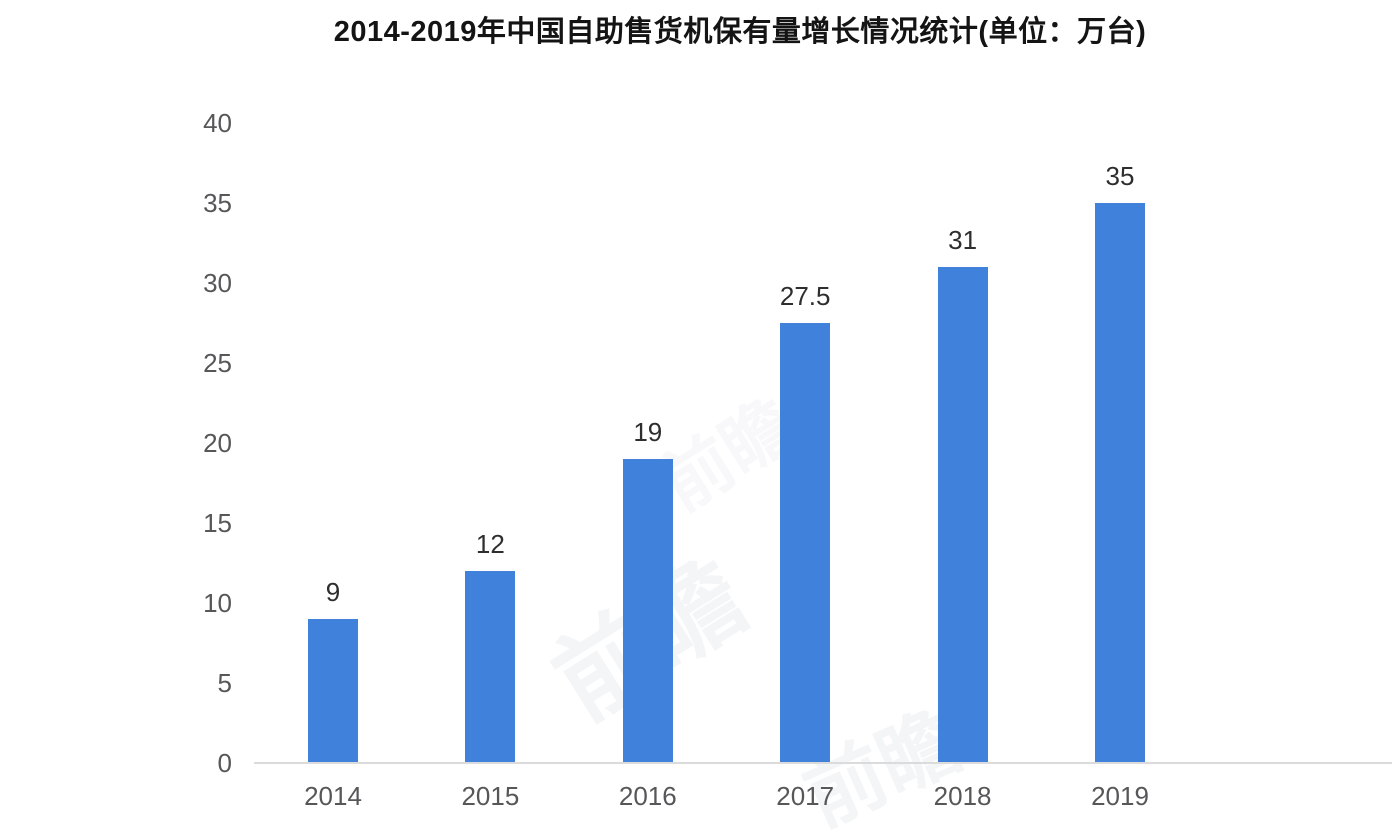  Describe the element at coordinates (962, 796) in the screenshot. I see `x-tick-label: 2018` at that location.